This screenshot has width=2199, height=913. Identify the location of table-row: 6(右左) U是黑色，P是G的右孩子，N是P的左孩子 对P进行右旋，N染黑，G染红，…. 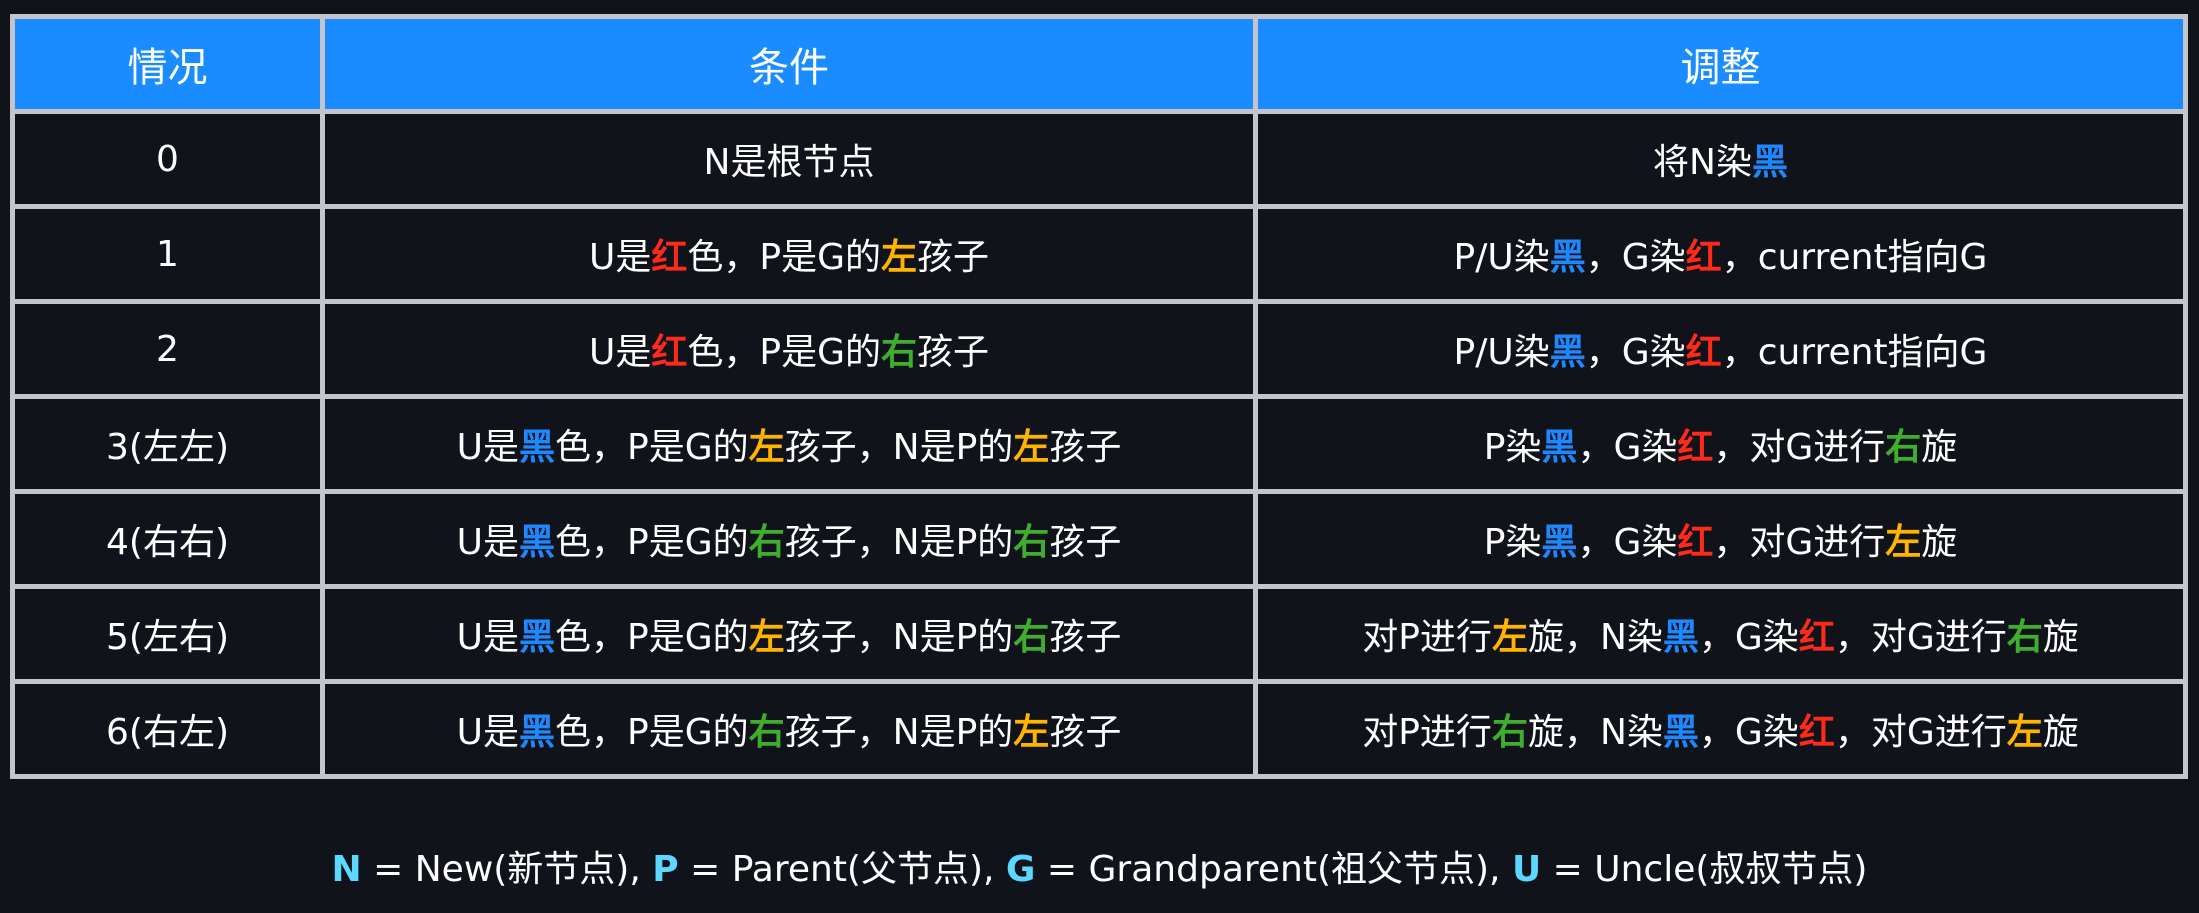
(1099, 729).